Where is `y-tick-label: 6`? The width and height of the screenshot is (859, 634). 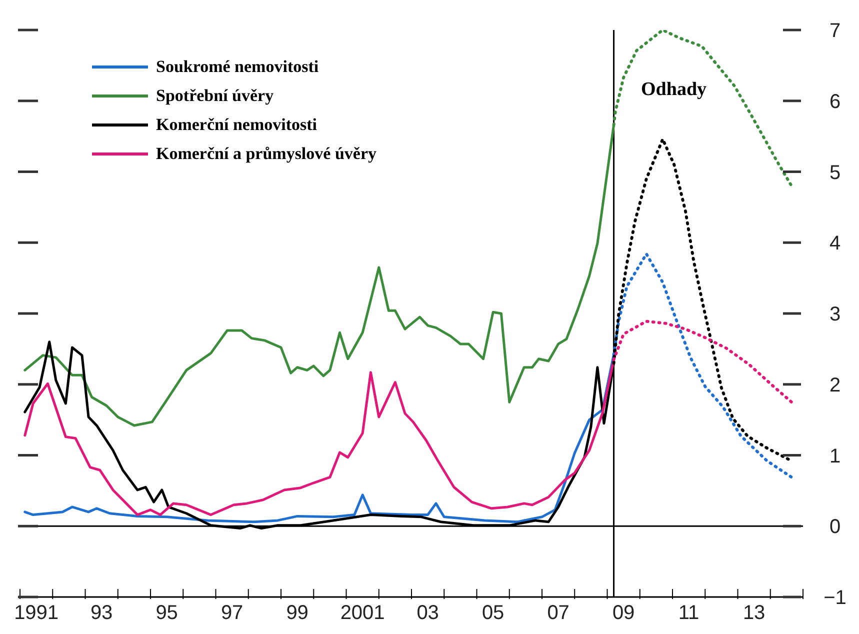 y-tick-label: 6 is located at coordinates (835, 101).